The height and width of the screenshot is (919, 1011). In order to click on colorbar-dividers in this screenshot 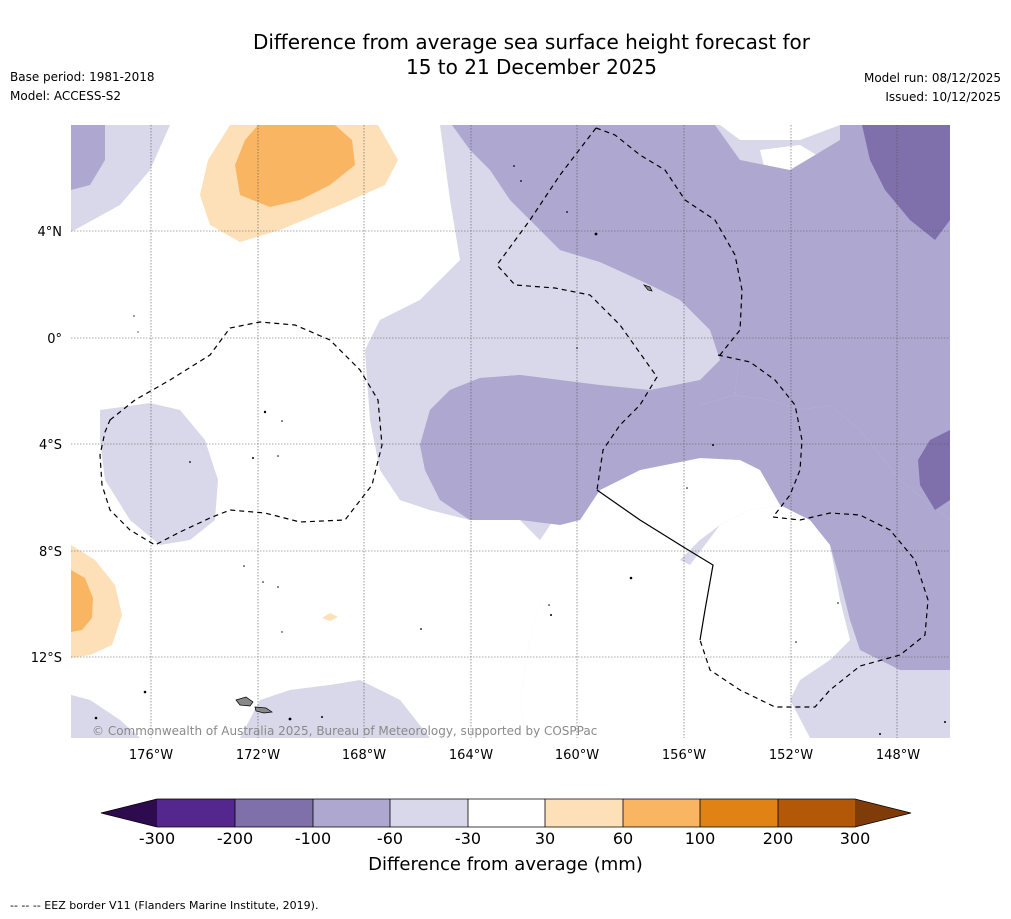, I will do `click(506, 813)`.